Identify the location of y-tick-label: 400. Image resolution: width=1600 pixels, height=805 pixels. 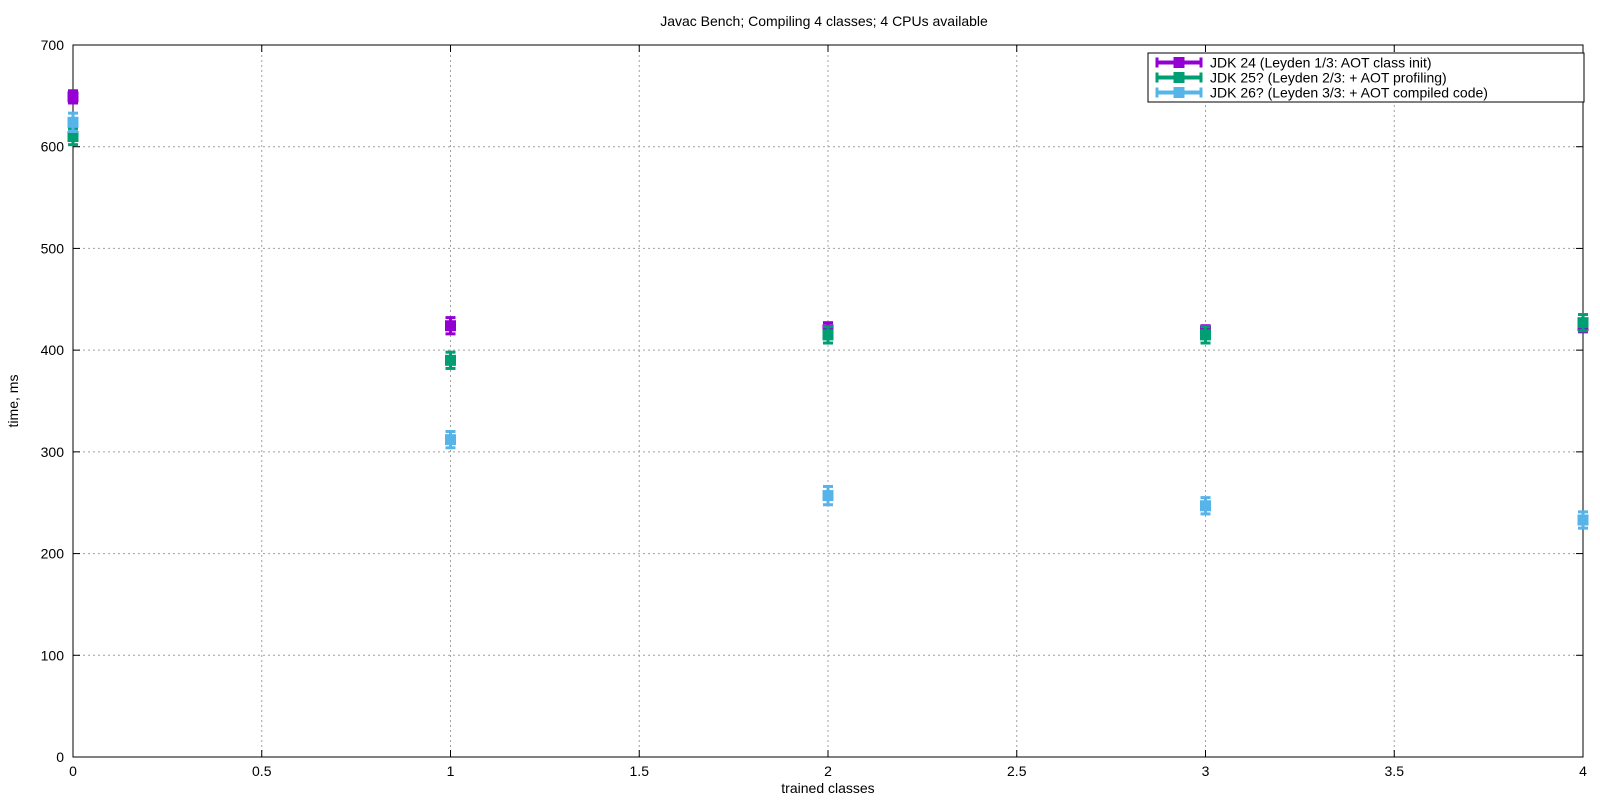
(53, 350).